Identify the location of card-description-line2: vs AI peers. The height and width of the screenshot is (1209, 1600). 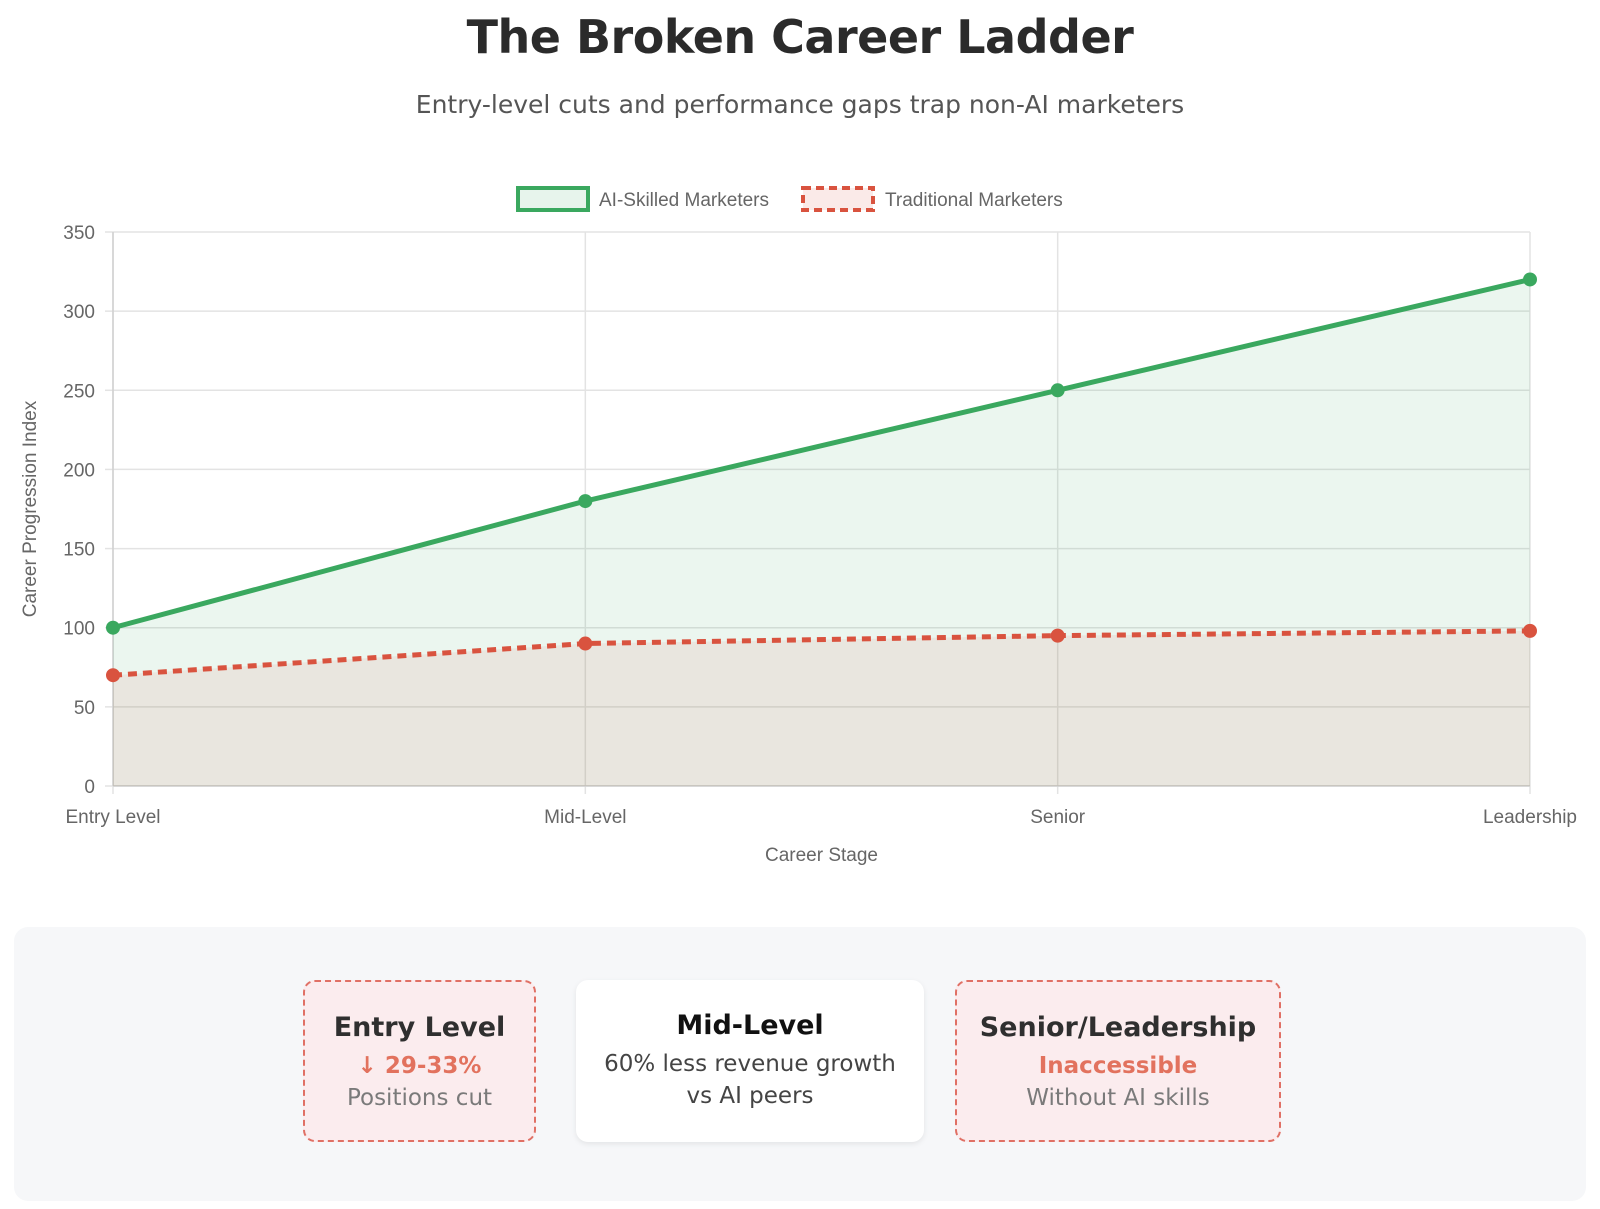
(750, 1096).